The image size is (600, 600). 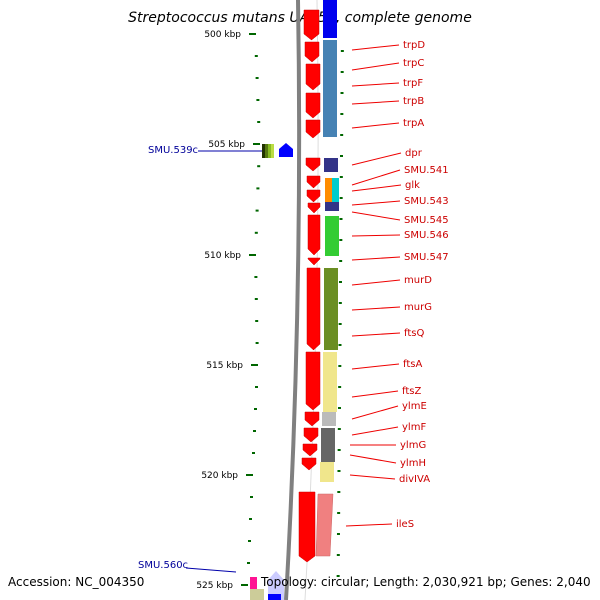 What do you see at coordinates (426, 257) in the screenshot?
I see `gene-label: SMU.547` at bounding box center [426, 257].